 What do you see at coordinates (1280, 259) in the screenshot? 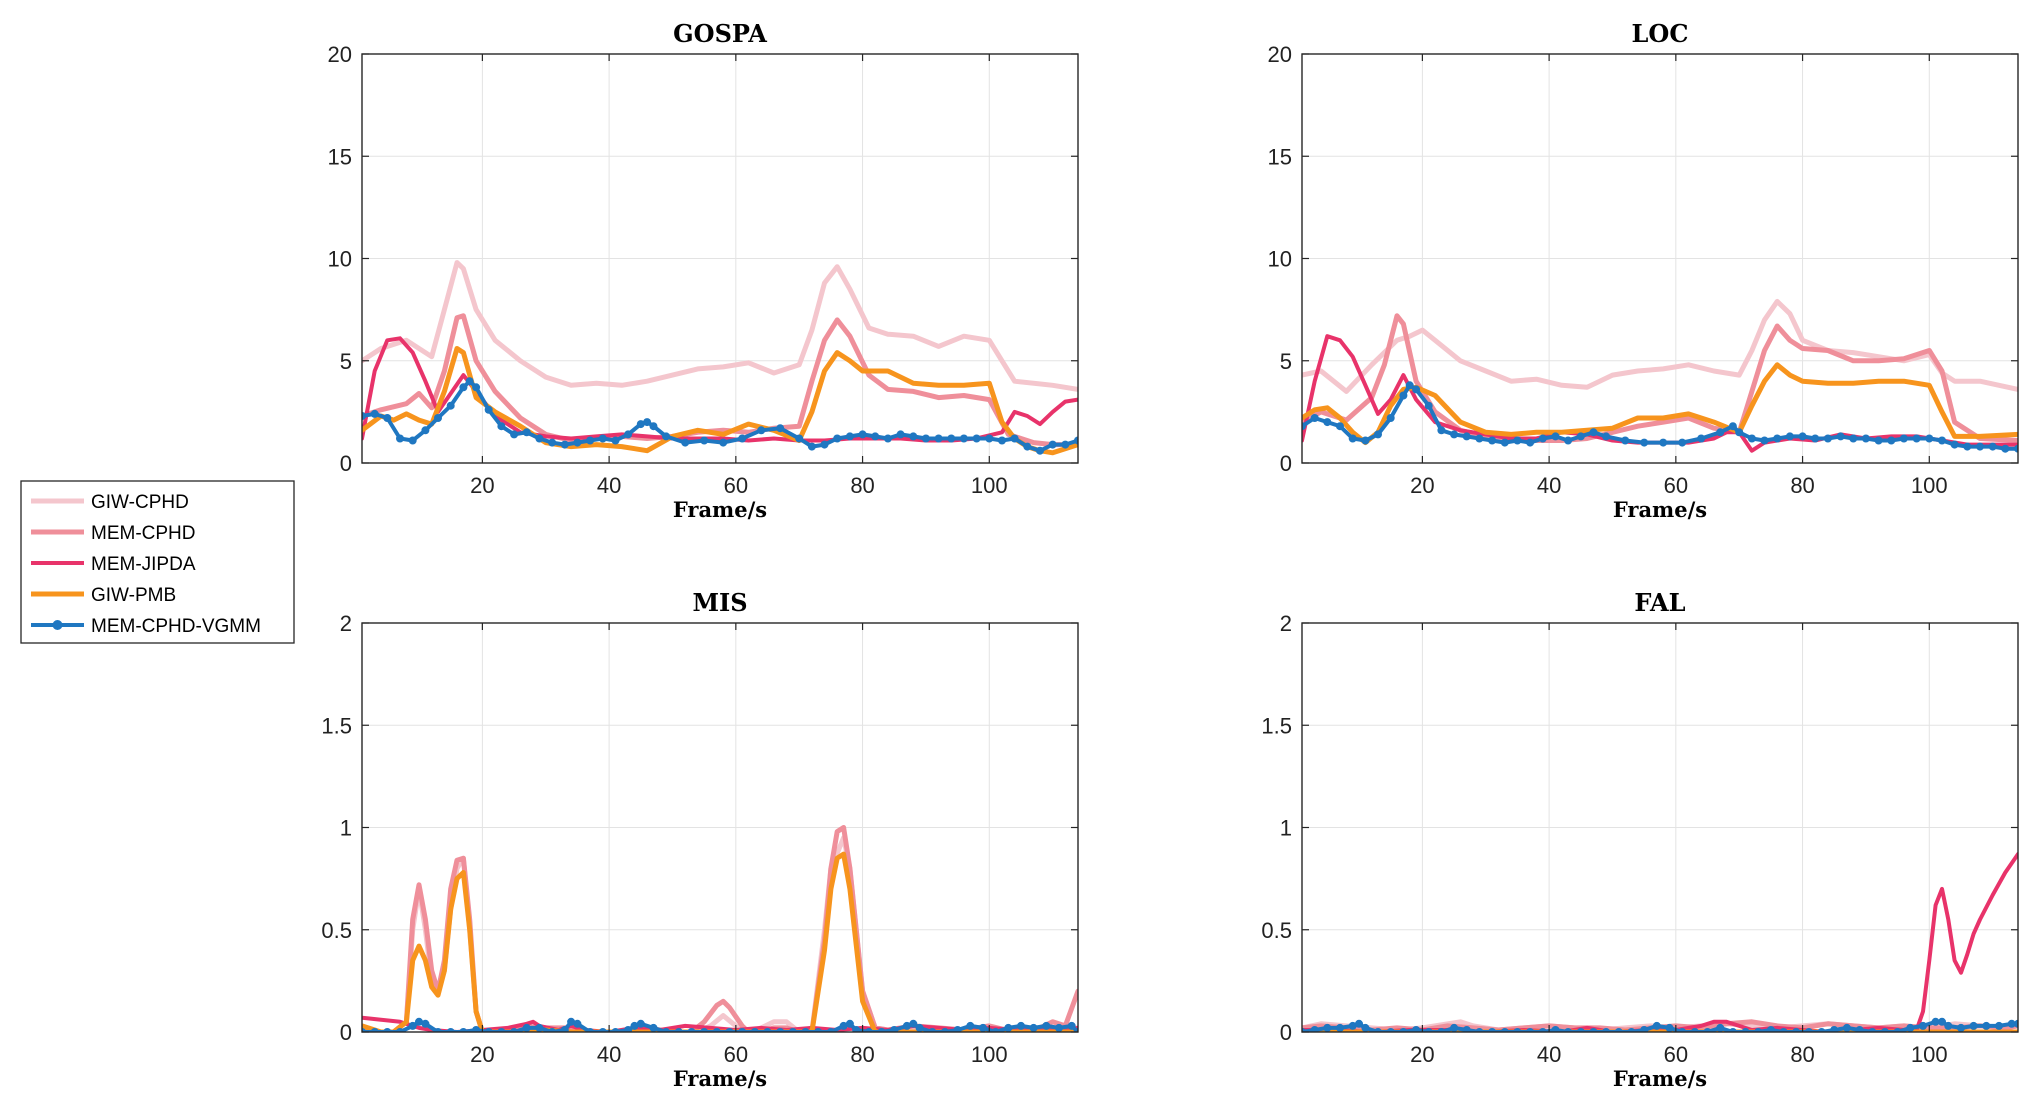
I see `y-tick-label: 10` at bounding box center [1280, 259].